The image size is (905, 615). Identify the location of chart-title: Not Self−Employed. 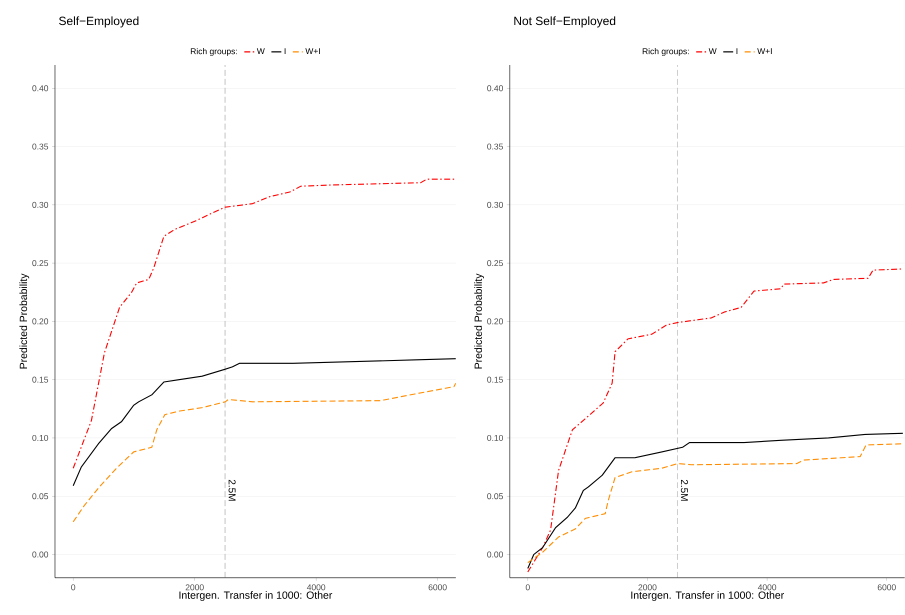
(565, 22).